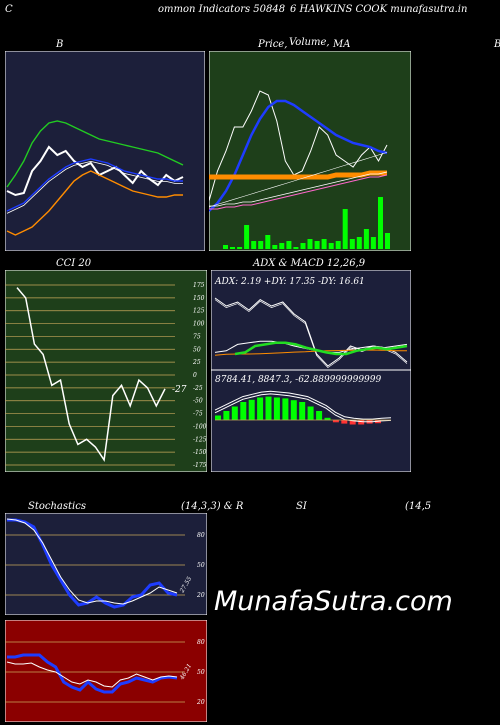 The width and height of the screenshot is (500, 725). Describe the element at coordinates (199, 311) in the screenshot. I see `cci-tick-label: 125` at that location.